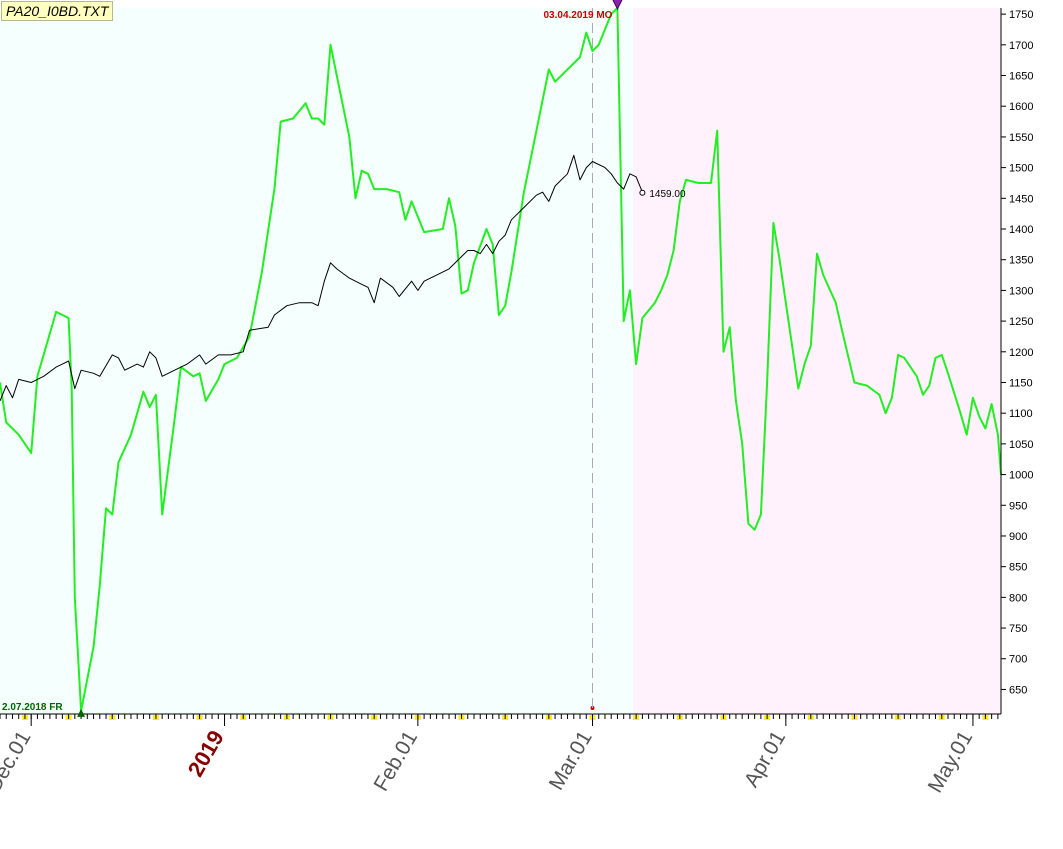 This screenshot has width=1063, height=849. What do you see at coordinates (1021, 107) in the screenshot?
I see `y-tick-label: 1600` at bounding box center [1021, 107].